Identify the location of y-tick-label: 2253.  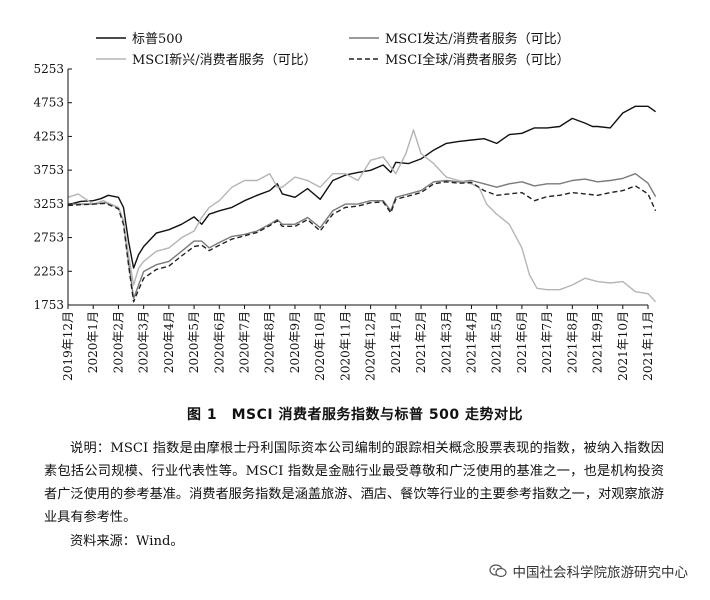
(48, 271).